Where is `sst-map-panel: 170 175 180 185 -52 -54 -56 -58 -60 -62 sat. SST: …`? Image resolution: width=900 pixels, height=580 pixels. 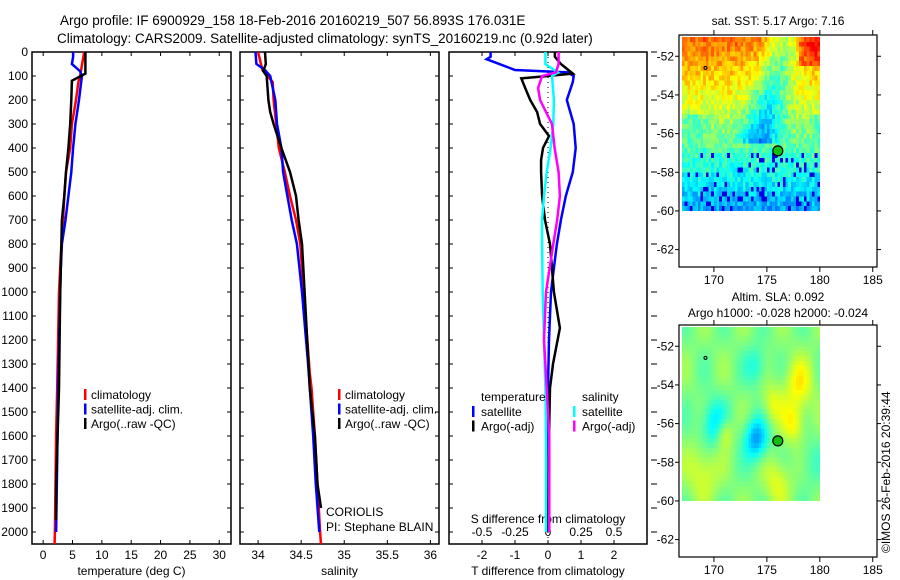 sst-map-panel: 170 175 180 185 -52 -54 -56 -58 -60 -62 sat. SST: … is located at coordinates (770, 150).